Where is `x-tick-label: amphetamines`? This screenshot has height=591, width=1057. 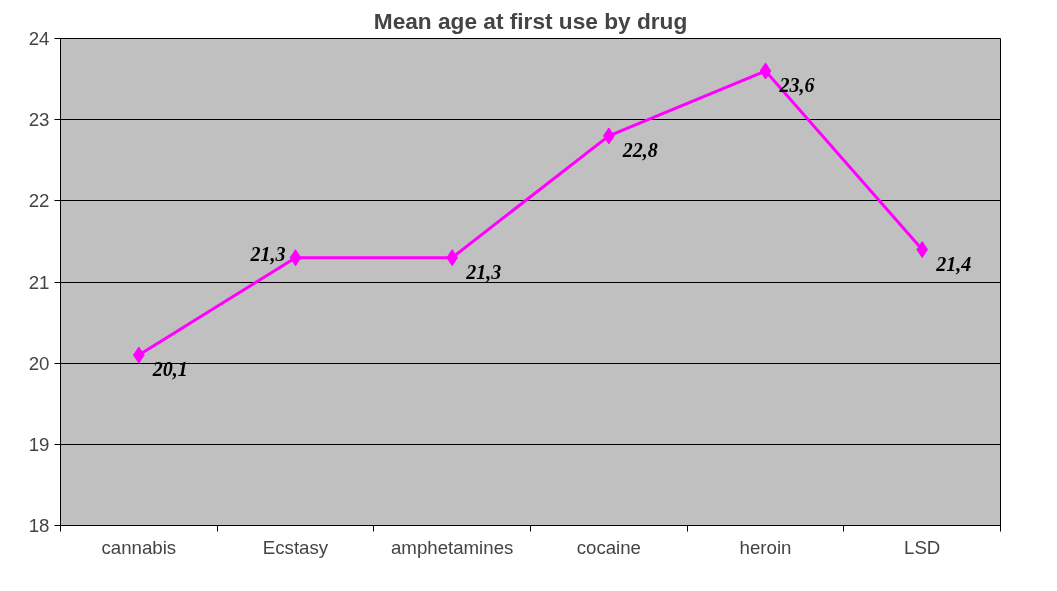 x-tick-label: amphetamines is located at coordinates (452, 547).